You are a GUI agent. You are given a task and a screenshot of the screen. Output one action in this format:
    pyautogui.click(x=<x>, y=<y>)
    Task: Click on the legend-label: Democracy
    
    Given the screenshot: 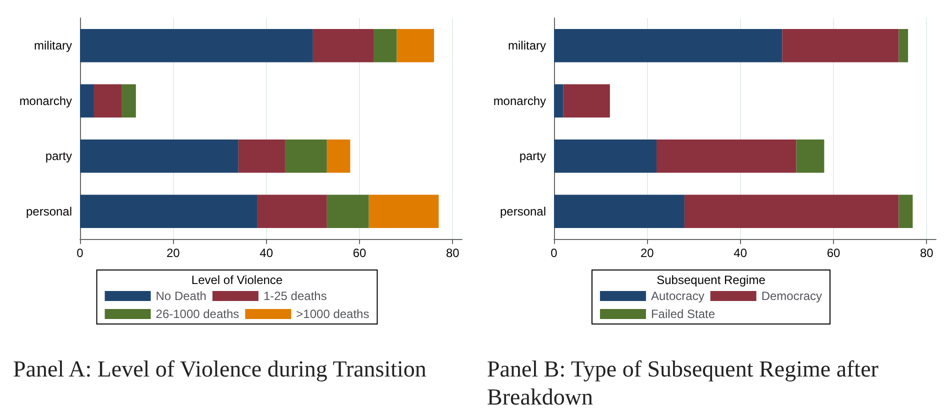 What is the action you would take?
    pyautogui.click(x=791, y=296)
    